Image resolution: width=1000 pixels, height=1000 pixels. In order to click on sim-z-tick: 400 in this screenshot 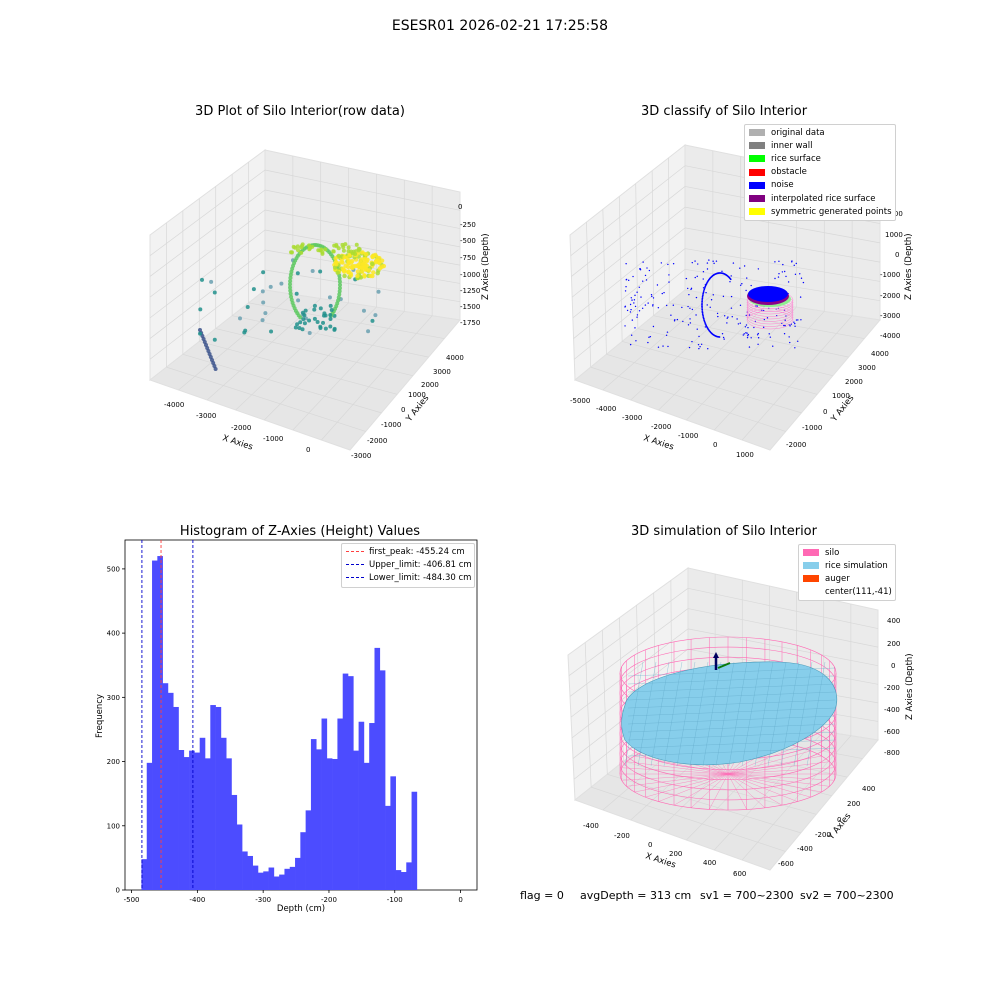, I will do `click(893, 621)`.